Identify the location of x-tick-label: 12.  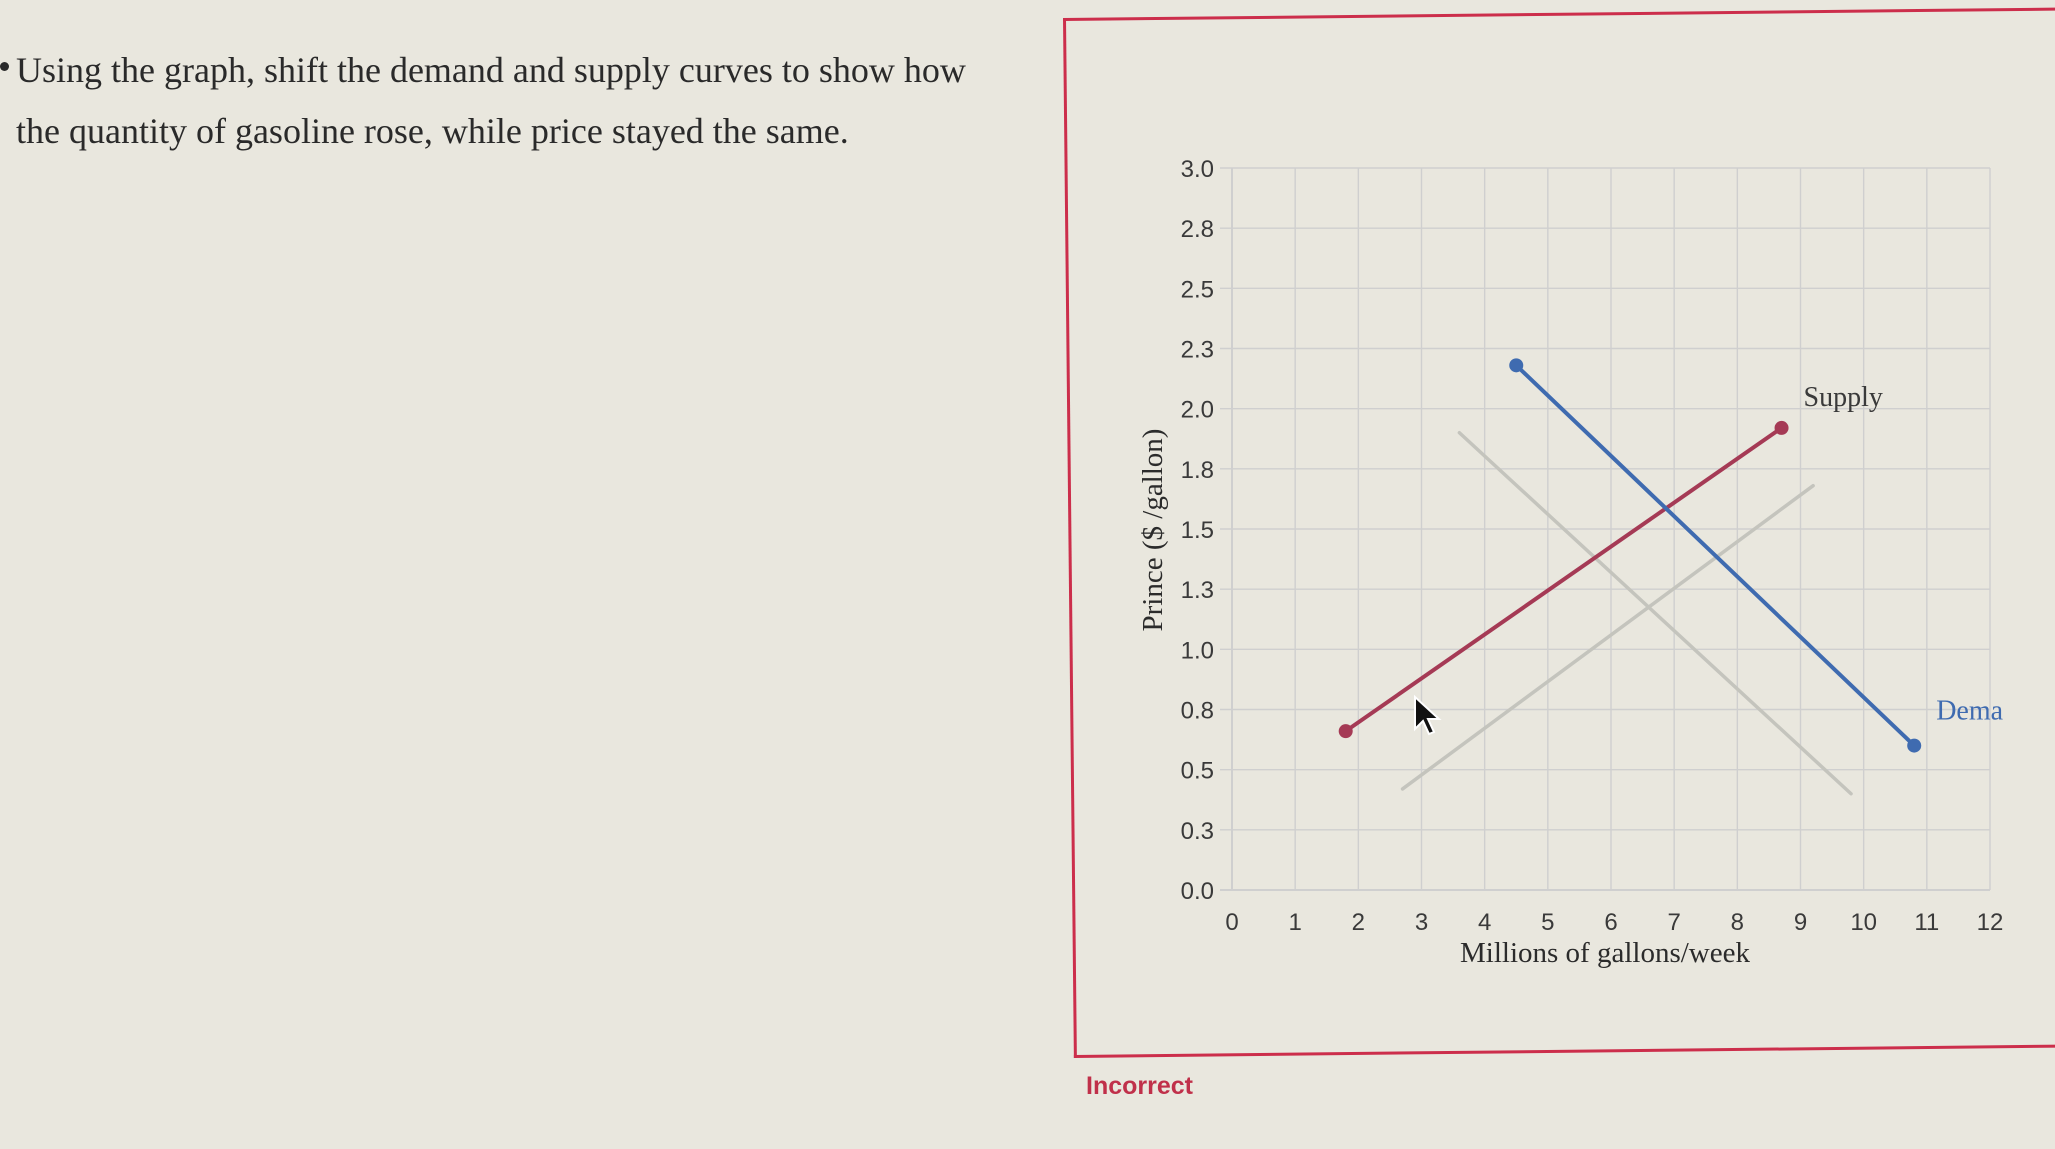
(1990, 922).